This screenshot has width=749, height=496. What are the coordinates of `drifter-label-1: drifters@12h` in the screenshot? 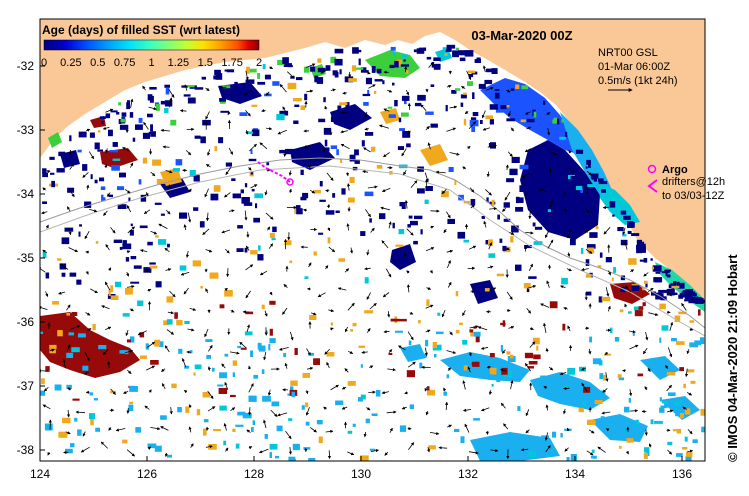 It's located at (693, 182).